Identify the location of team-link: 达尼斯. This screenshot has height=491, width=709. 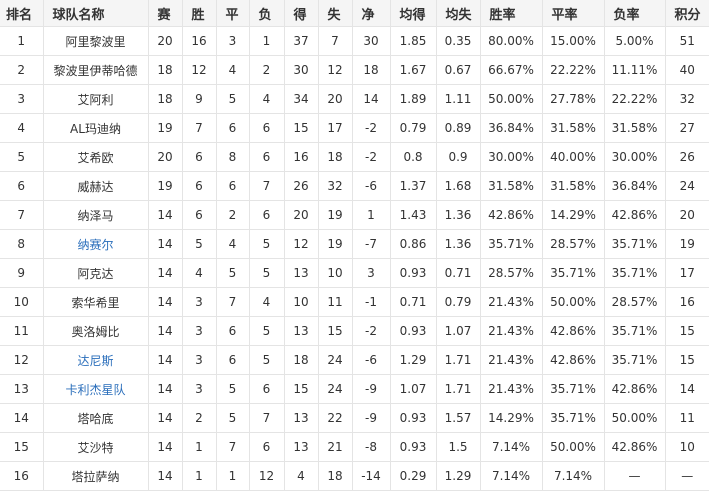
(95, 360).